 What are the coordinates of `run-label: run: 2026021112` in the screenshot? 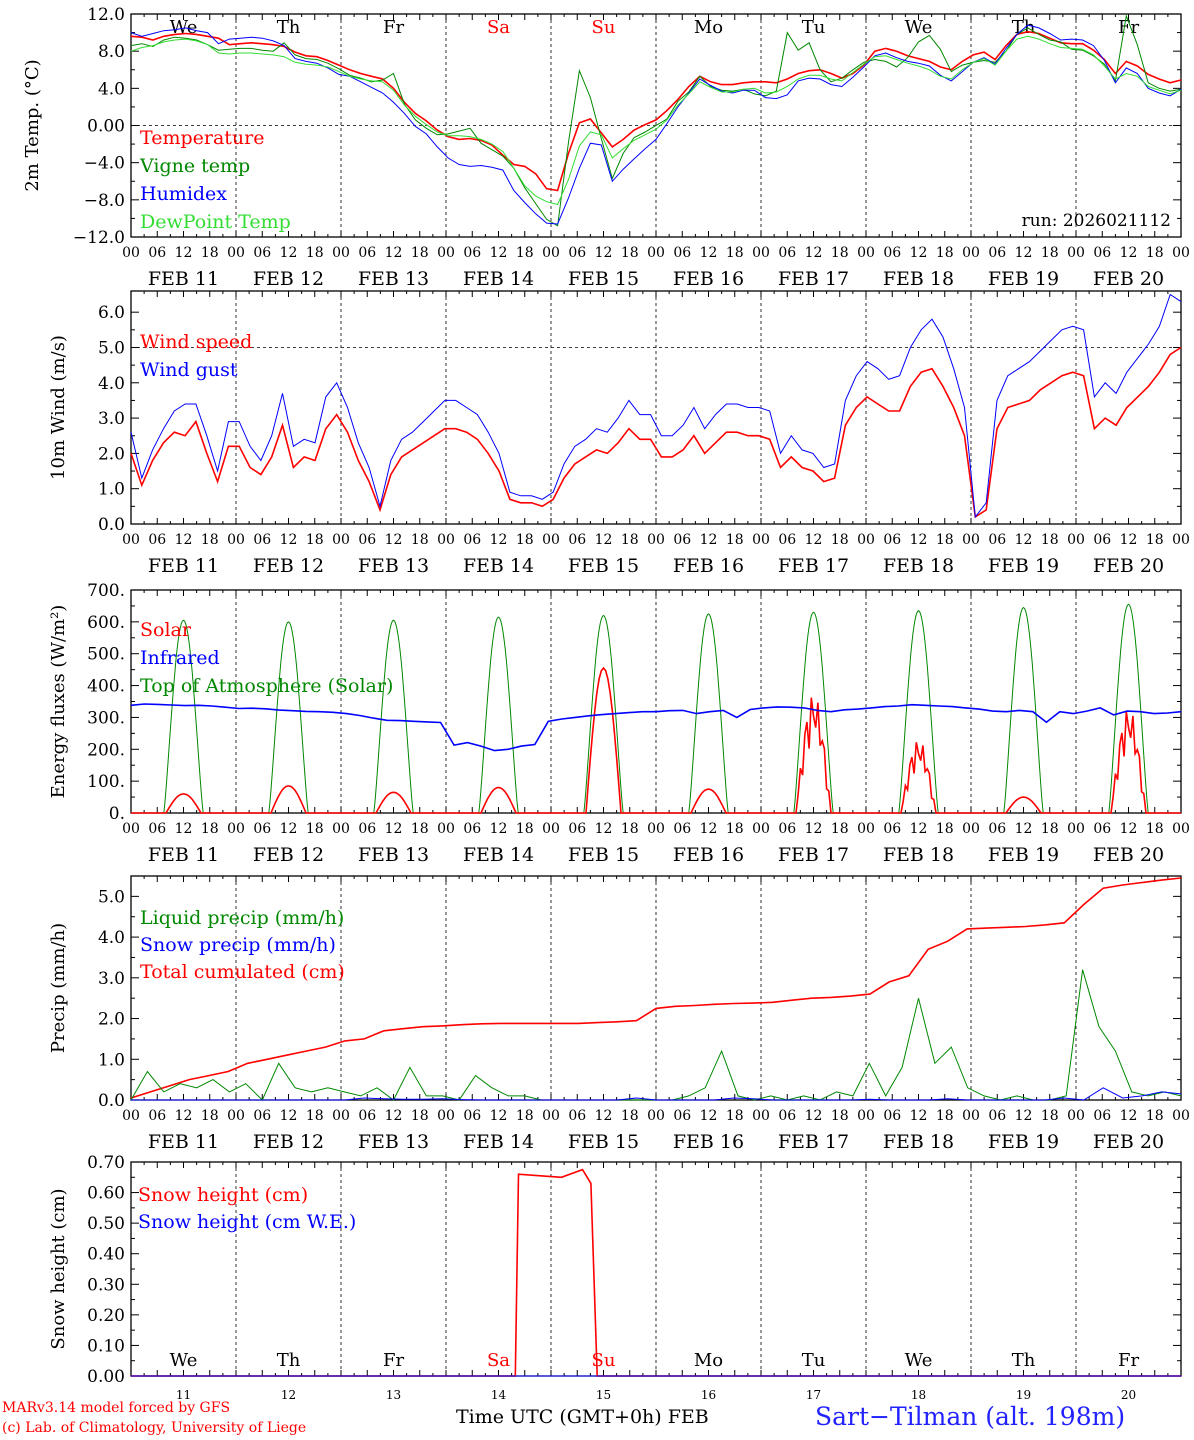 It's located at (1096, 221).